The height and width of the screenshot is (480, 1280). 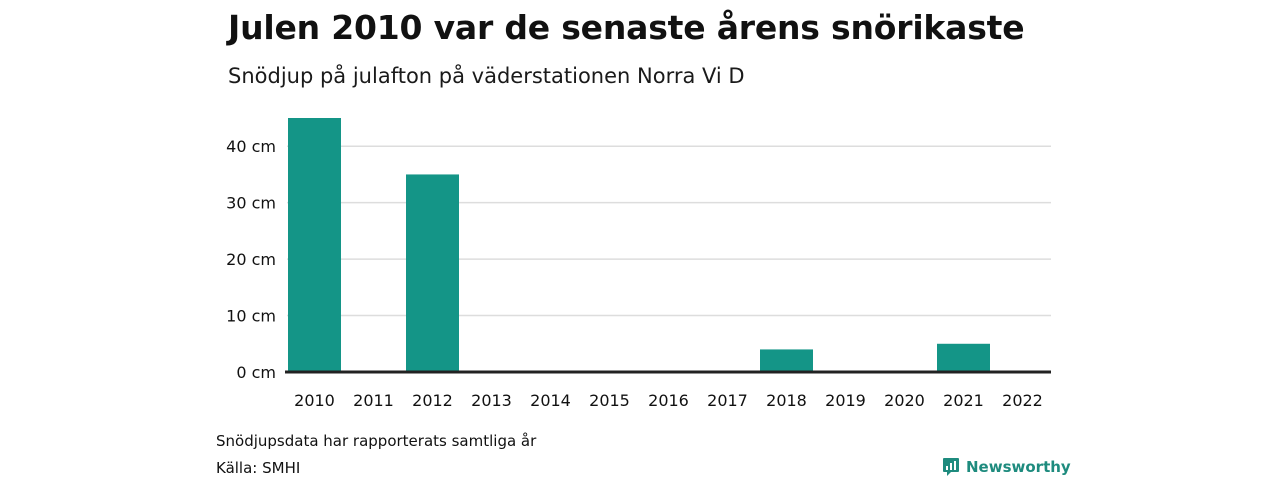 What do you see at coordinates (258, 468) in the screenshot?
I see `source-label: Källa: SMHI` at bounding box center [258, 468].